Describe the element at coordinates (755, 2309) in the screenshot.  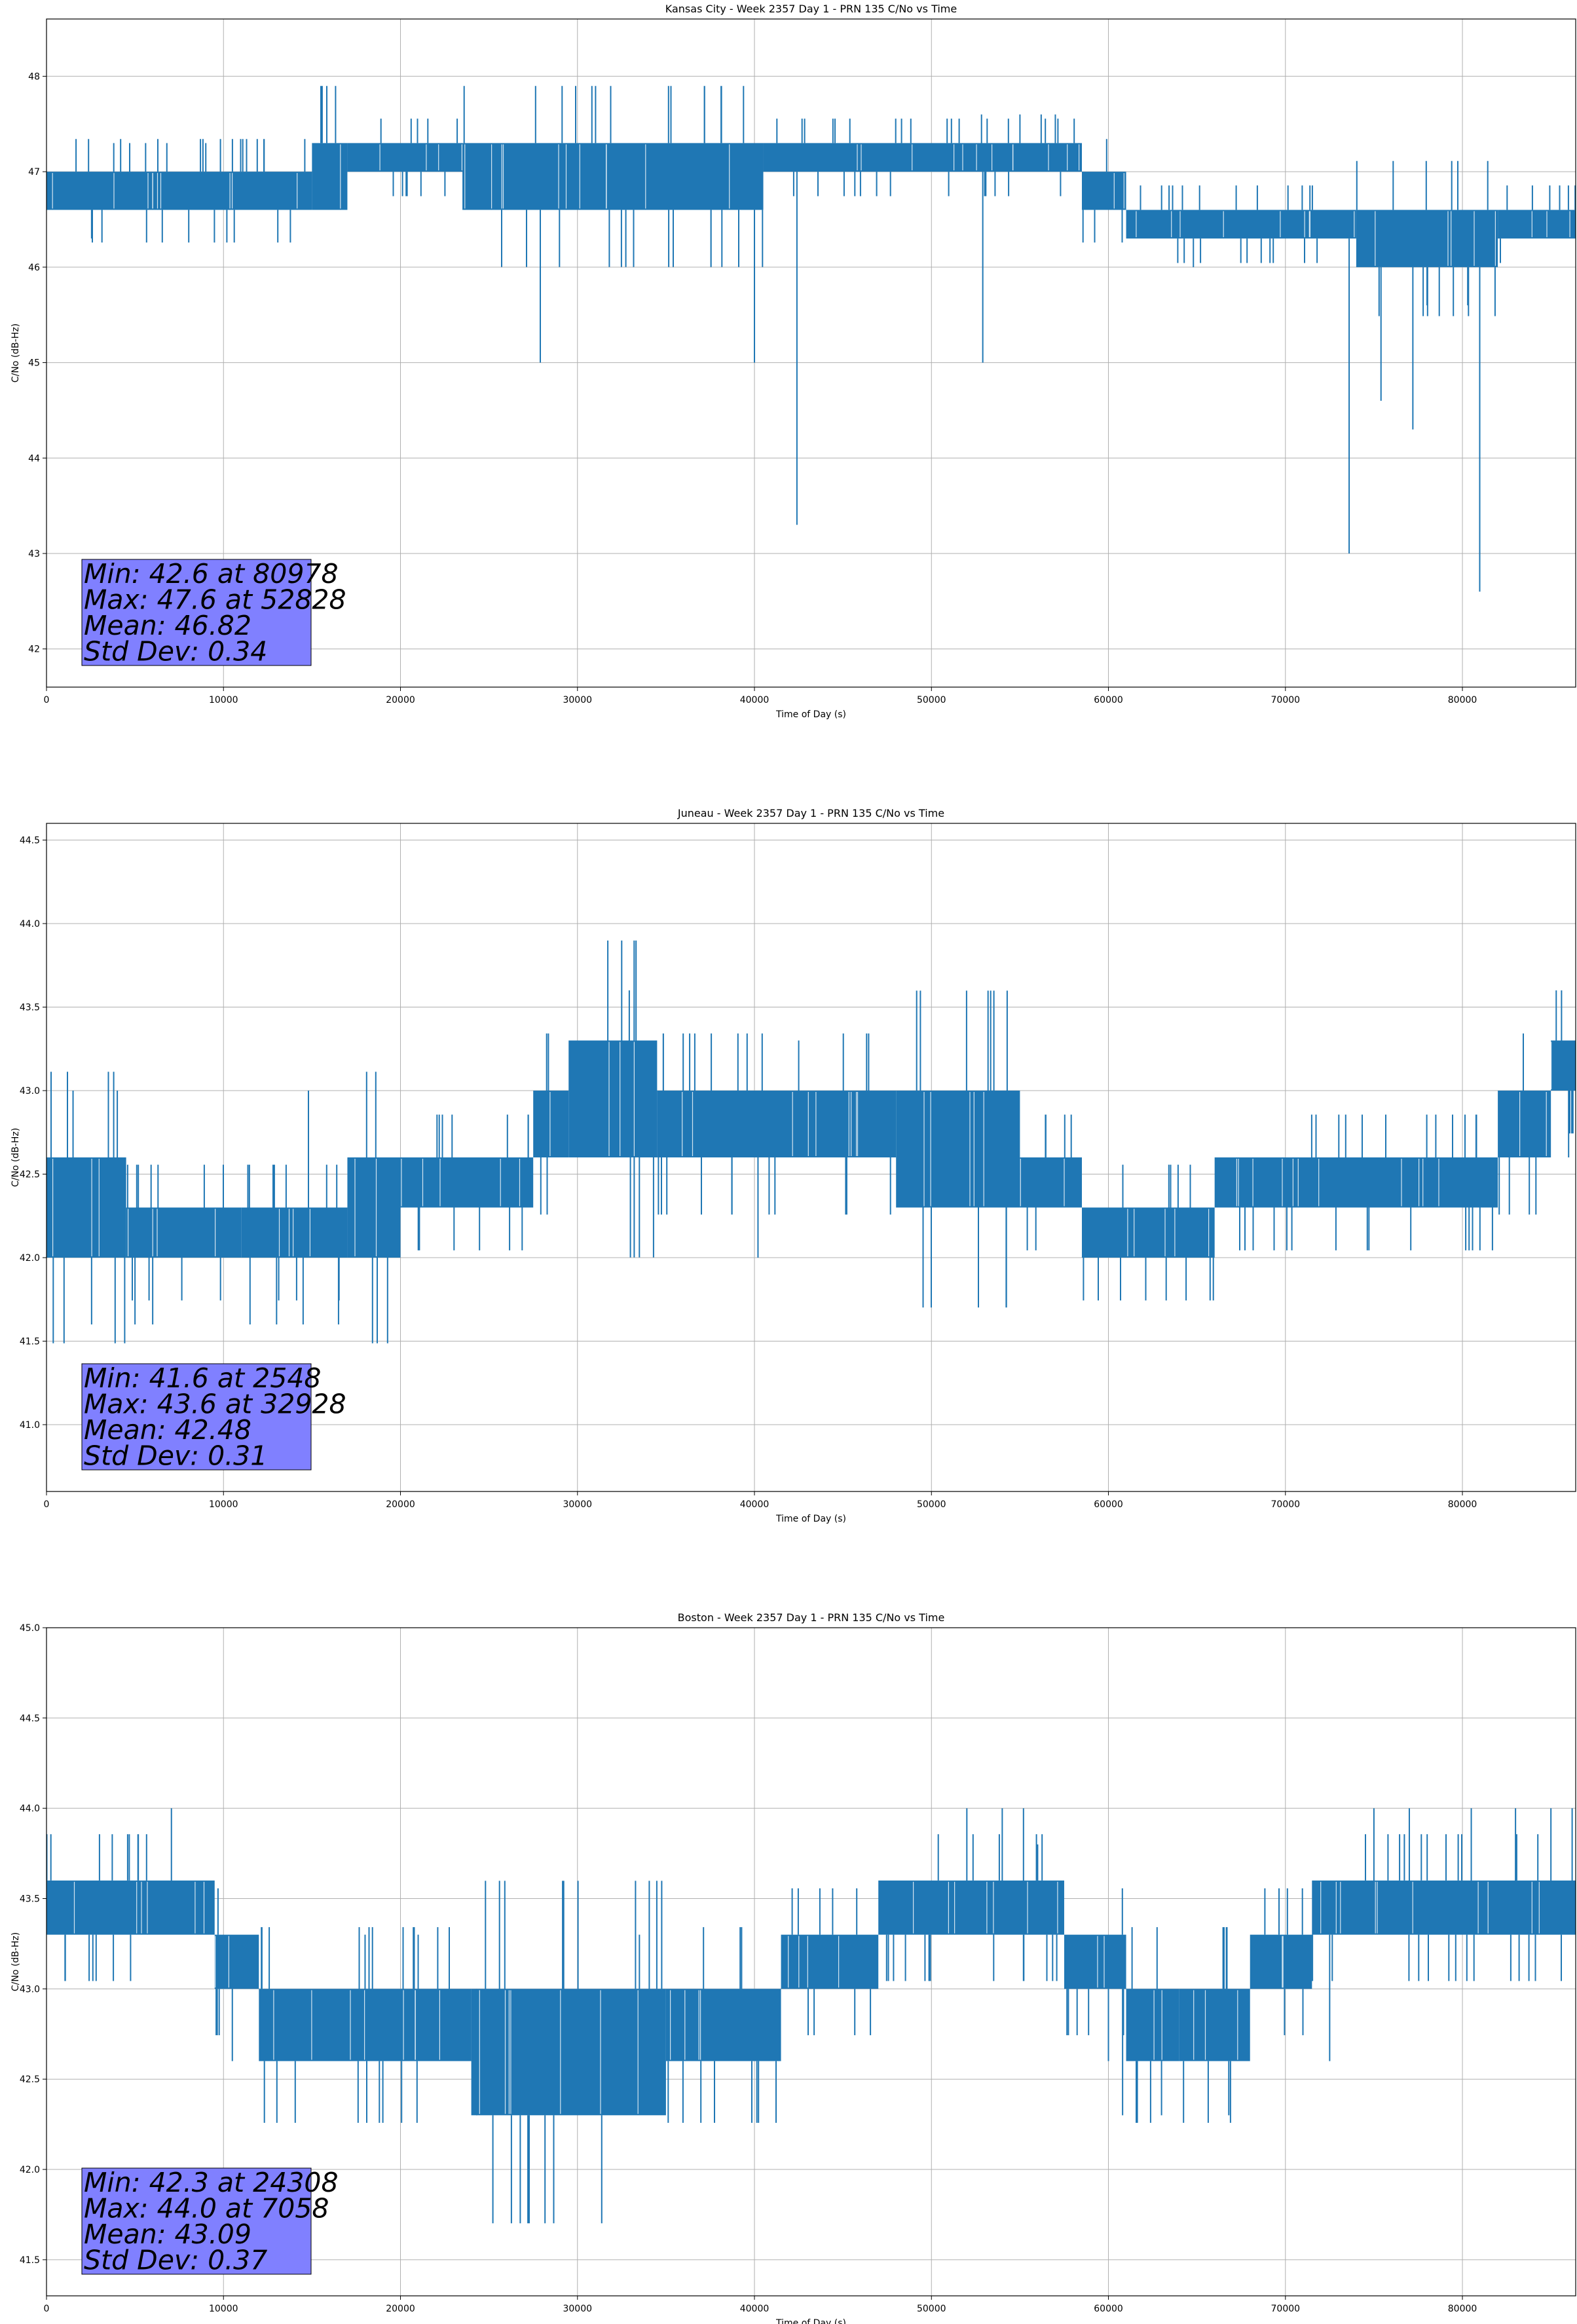
I see `x-tick-label: 40000` at that location.